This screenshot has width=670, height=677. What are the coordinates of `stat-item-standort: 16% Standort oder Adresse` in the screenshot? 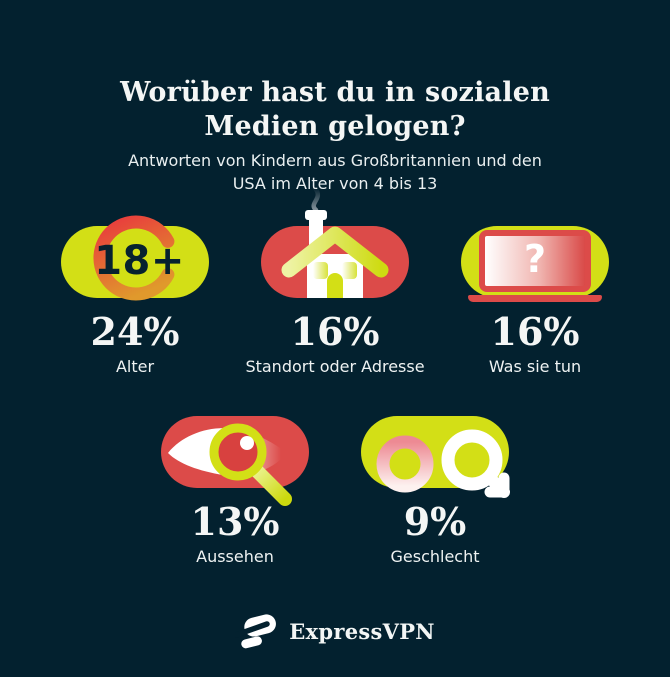 It's located at (335, 281).